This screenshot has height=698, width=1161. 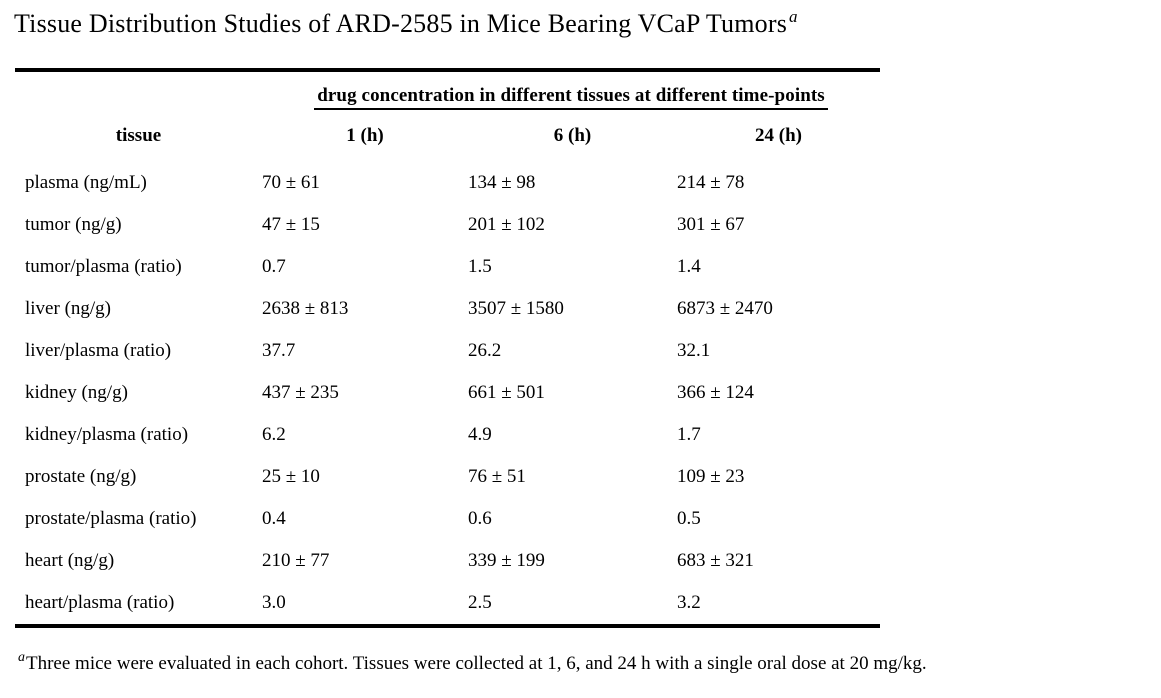 I want to click on value-cell: 6.2, so click(x=274, y=434).